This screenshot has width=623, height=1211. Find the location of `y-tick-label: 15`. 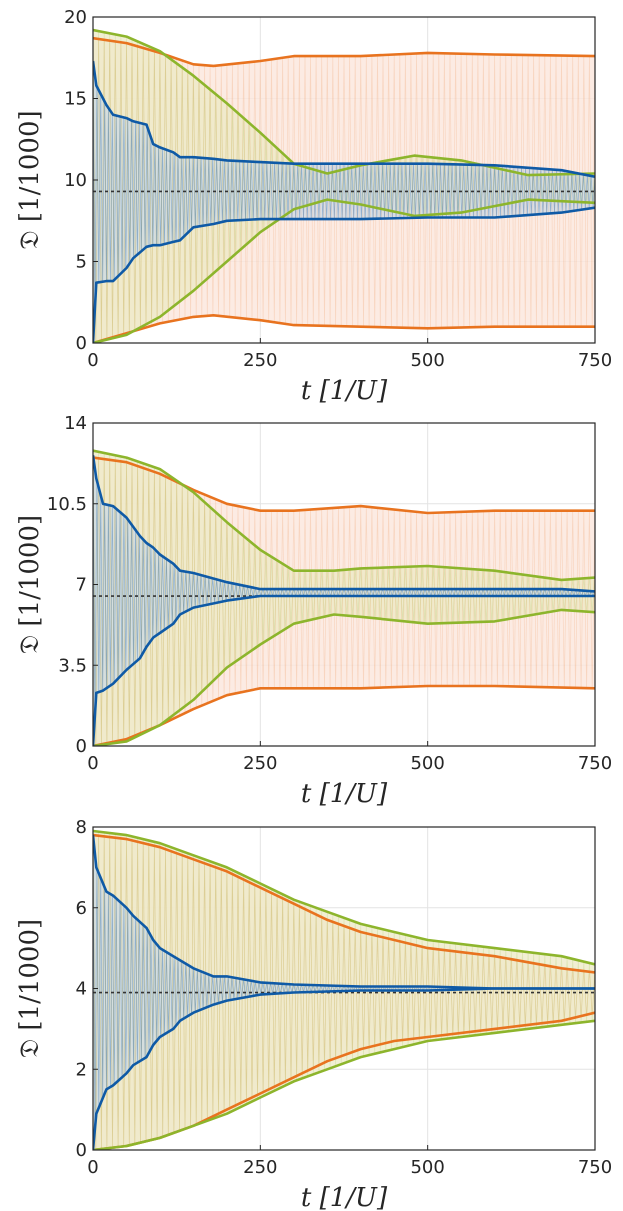

y-tick-label: 15 is located at coordinates (75, 99).